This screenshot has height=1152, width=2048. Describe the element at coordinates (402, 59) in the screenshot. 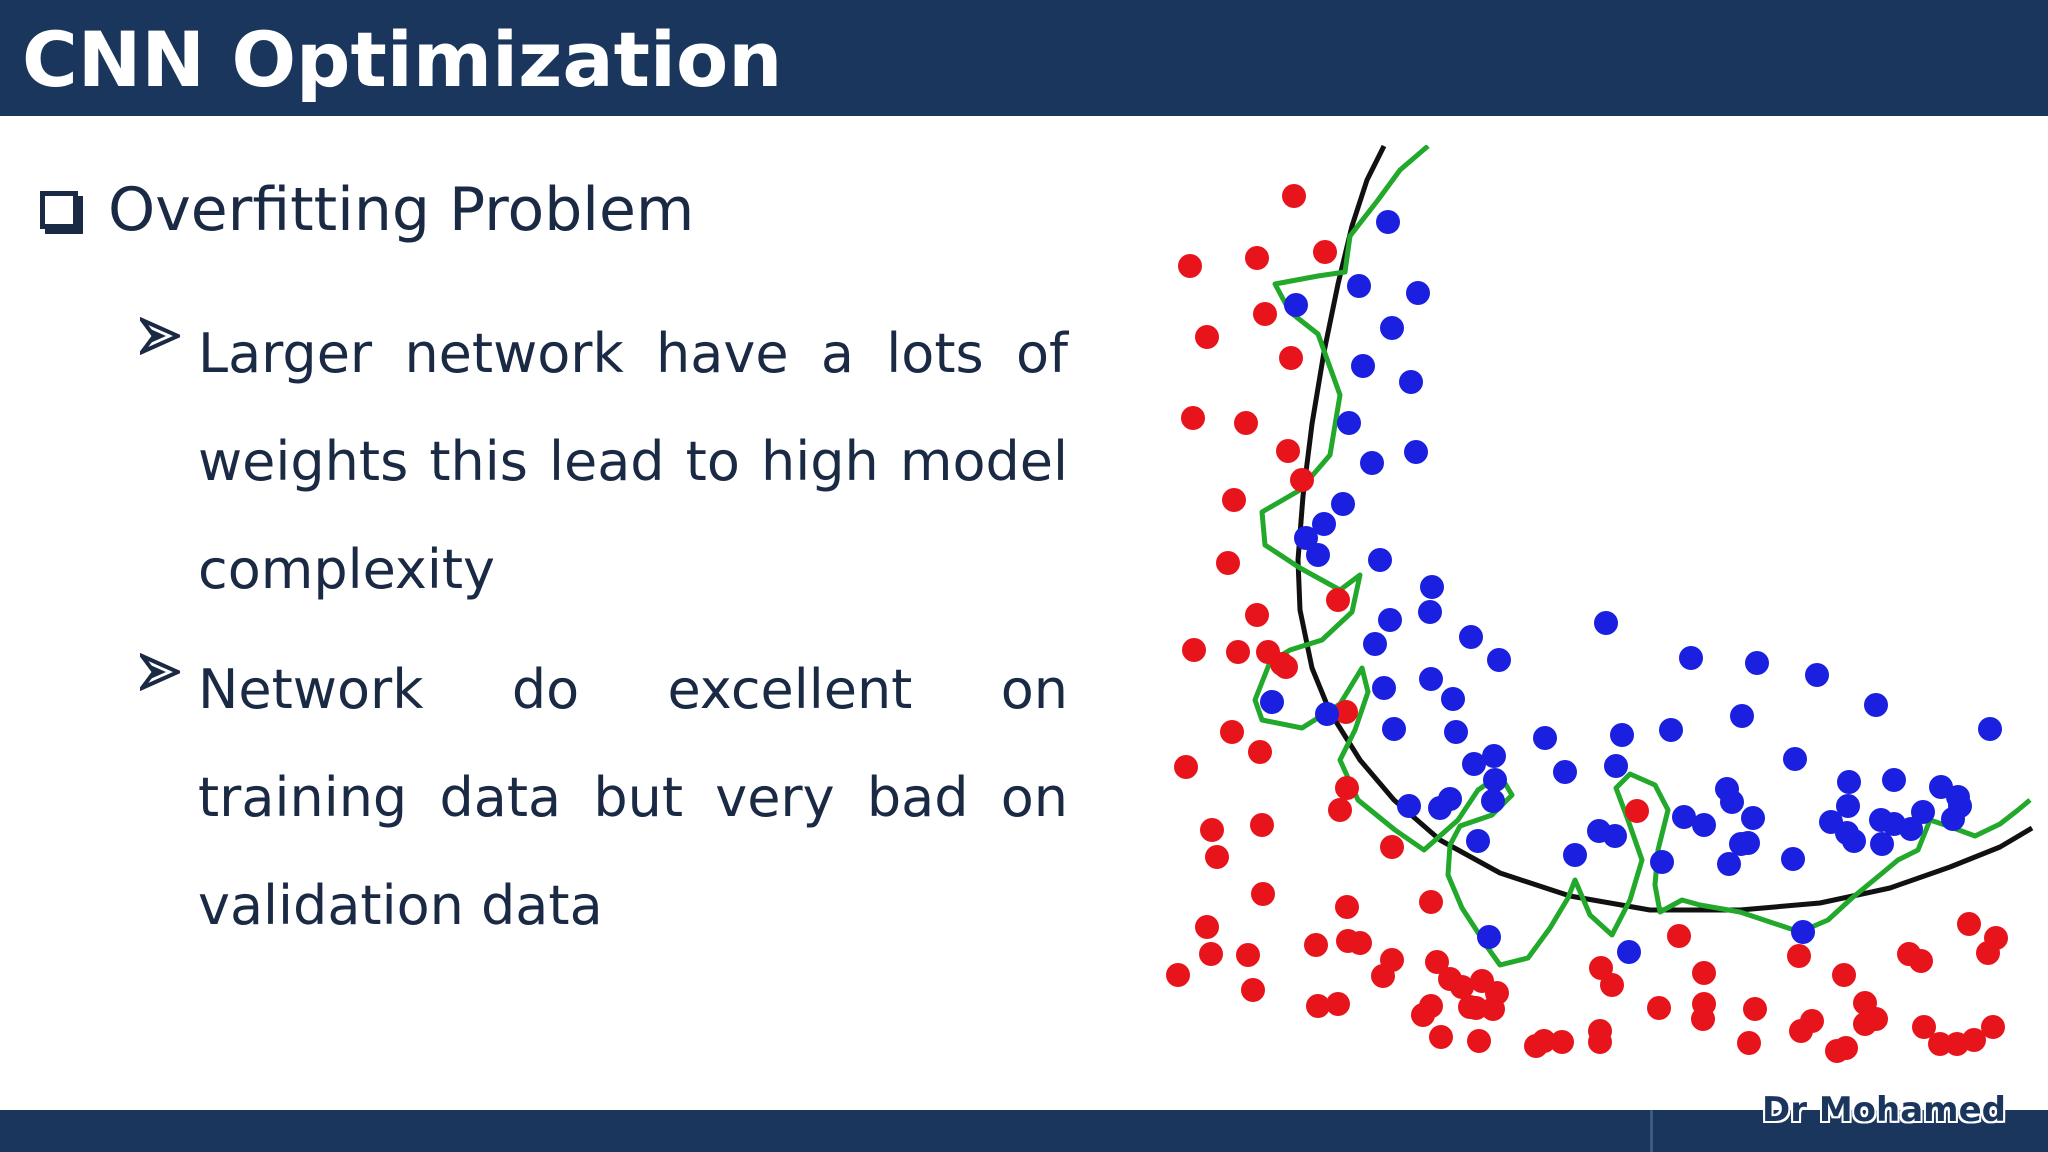

I see `slide-title: CNN Optimization` at that location.